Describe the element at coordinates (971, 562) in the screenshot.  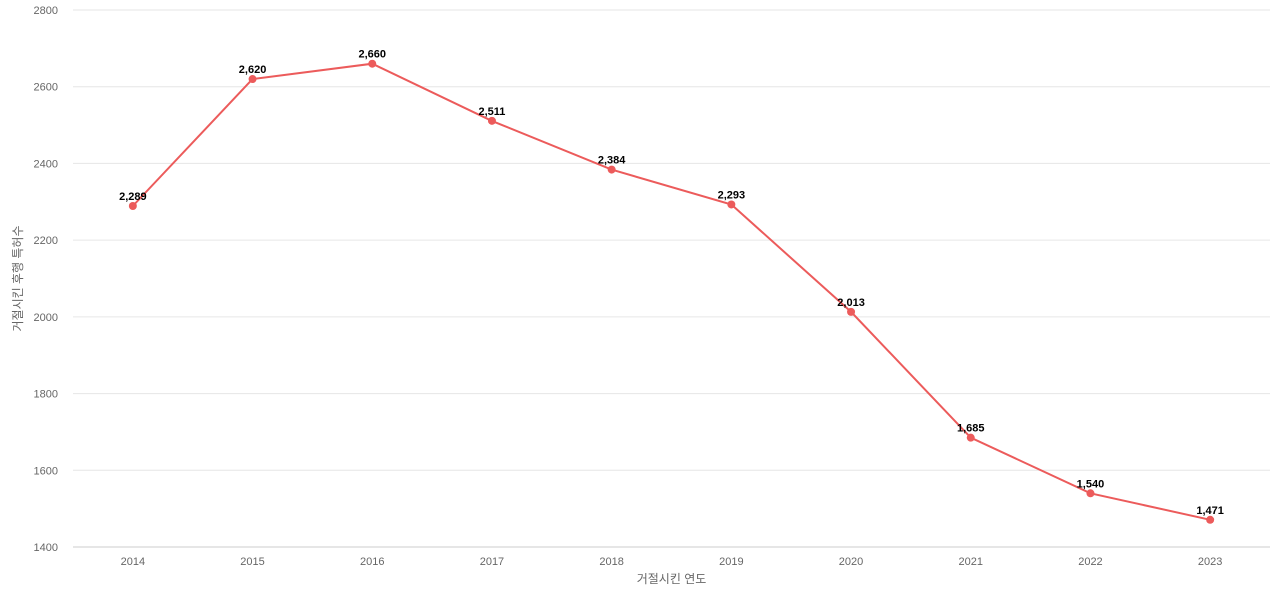
I see `x-tick-label: 2021` at that location.